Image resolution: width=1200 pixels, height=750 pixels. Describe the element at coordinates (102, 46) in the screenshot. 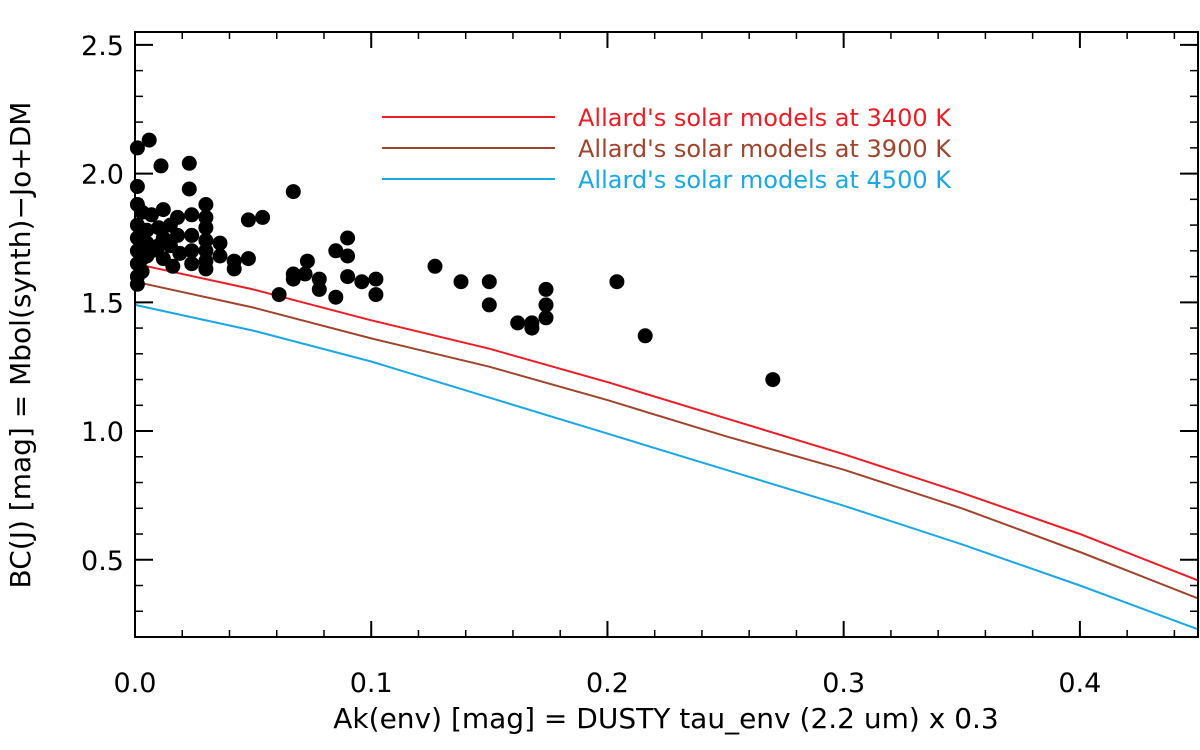

I see `y-tick-label: 2.5` at that location.